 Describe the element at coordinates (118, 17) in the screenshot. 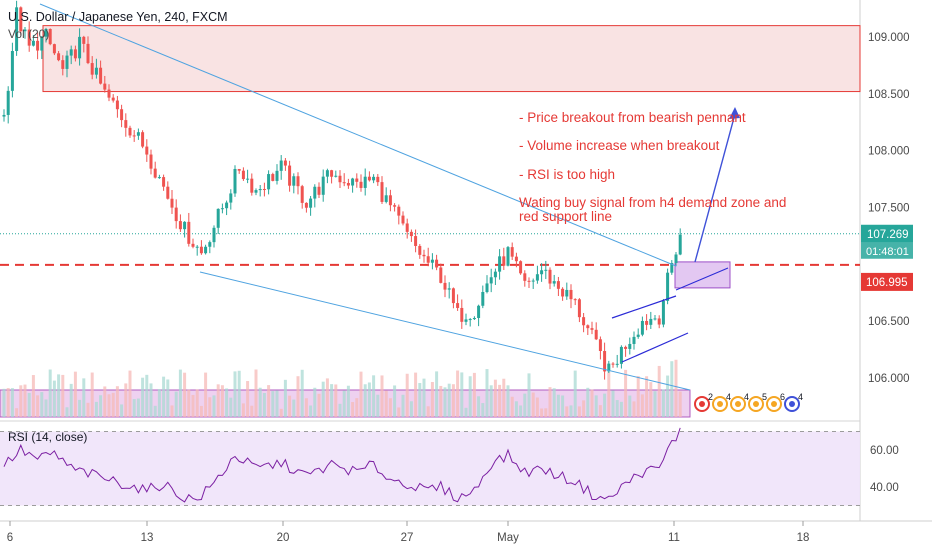

I see `symbol-title: U.S. Dollar / Japanese Yen, 240, FXCM` at that location.